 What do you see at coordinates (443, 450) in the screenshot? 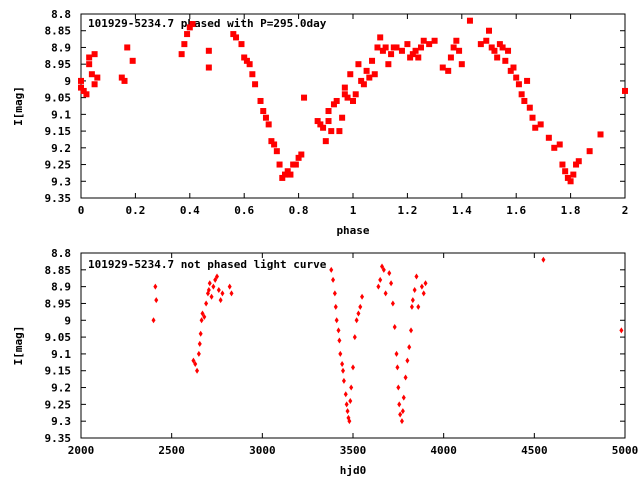
I see `unphased-x-tick-label: 4000` at bounding box center [443, 450].